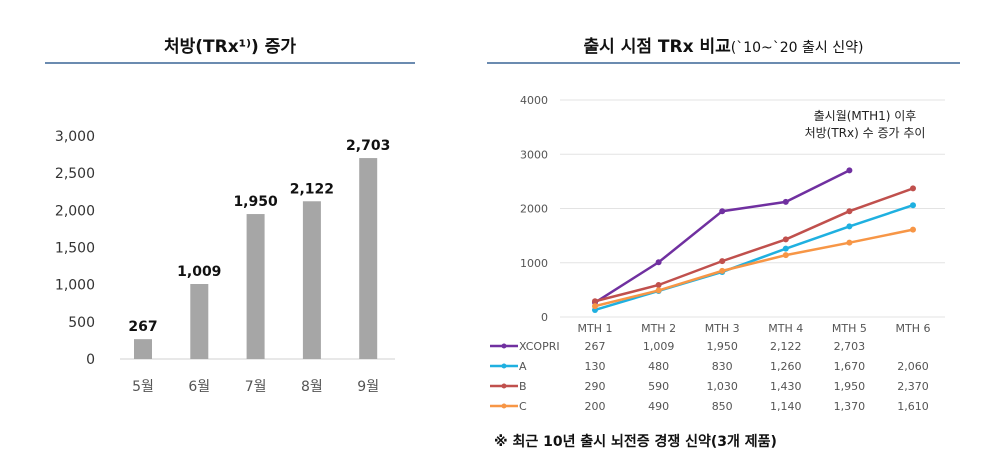 The image size is (1000, 472). I want to click on series-line-C, so click(754, 268).